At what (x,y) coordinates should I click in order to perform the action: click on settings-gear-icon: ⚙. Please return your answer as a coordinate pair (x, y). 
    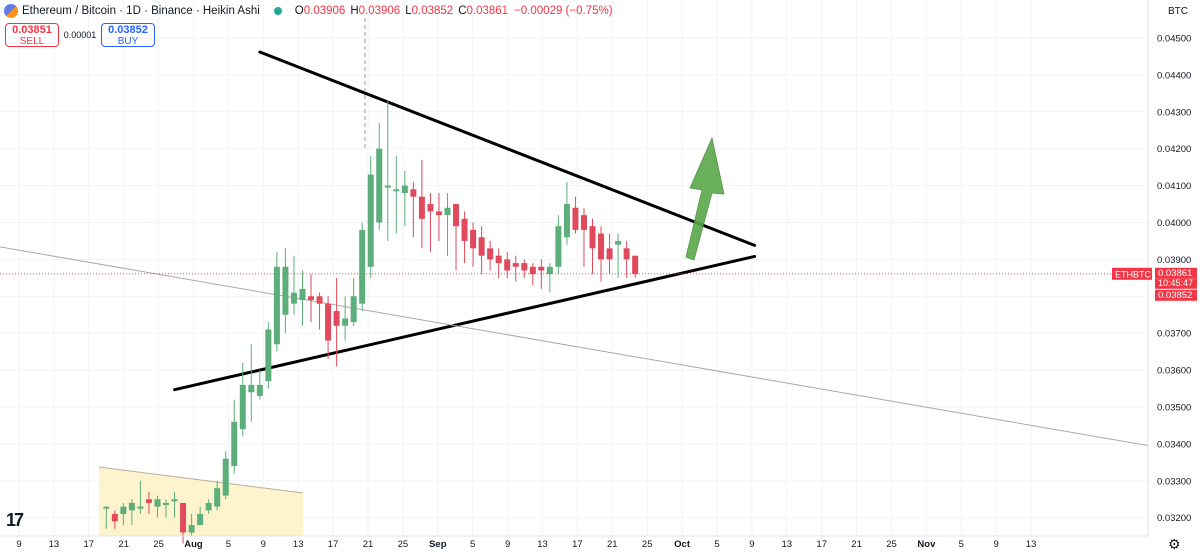
    Looking at the image, I should click on (1174, 544).